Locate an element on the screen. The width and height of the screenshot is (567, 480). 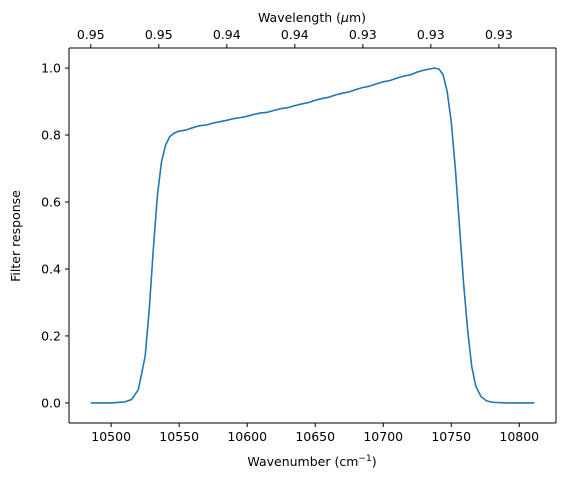
x-tick-label: 10600 is located at coordinates (247, 436).